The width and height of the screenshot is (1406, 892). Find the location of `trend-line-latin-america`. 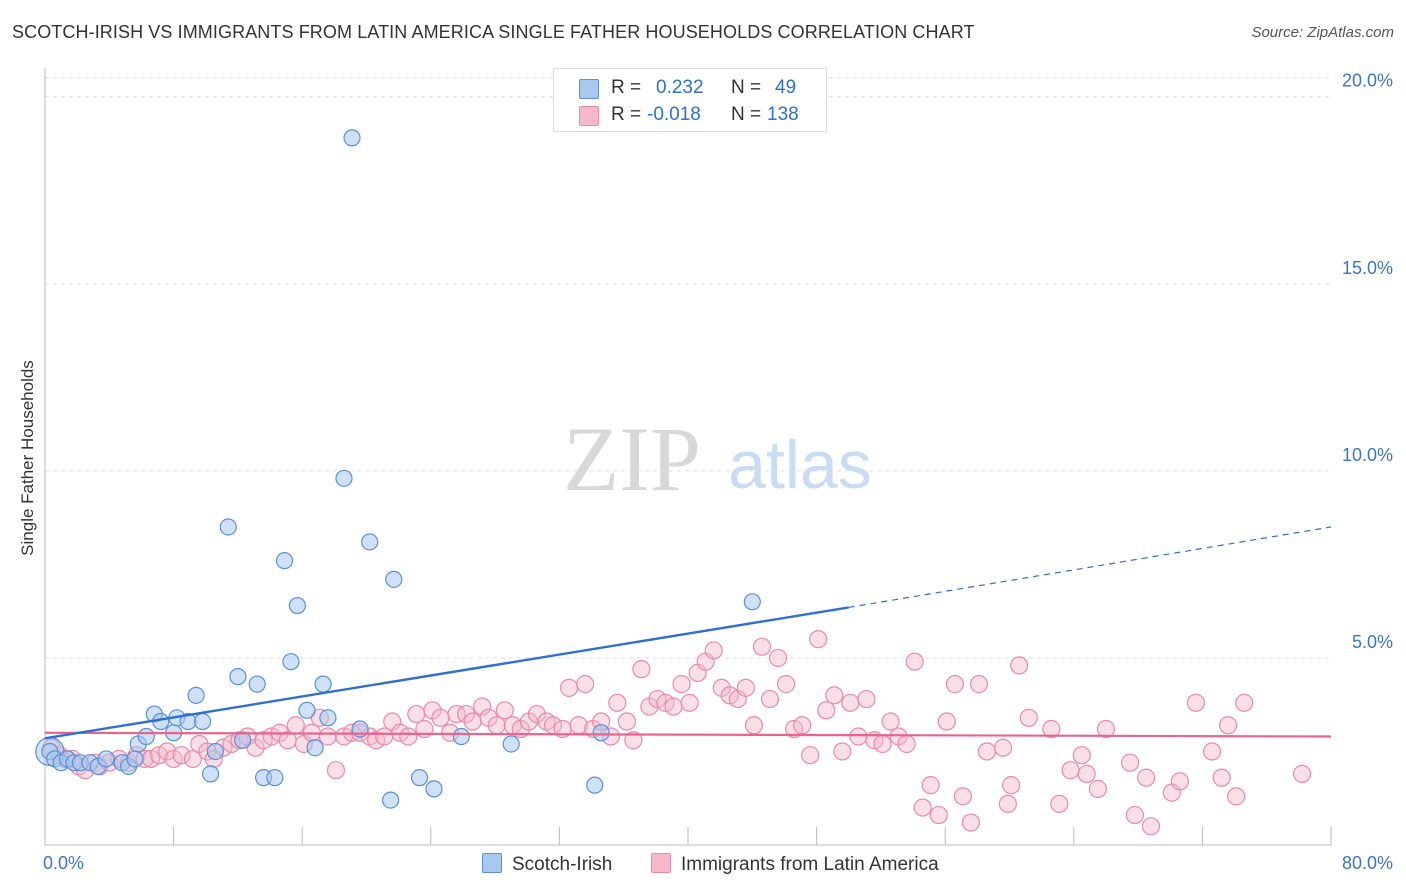

trend-line-latin-america is located at coordinates (688, 734).